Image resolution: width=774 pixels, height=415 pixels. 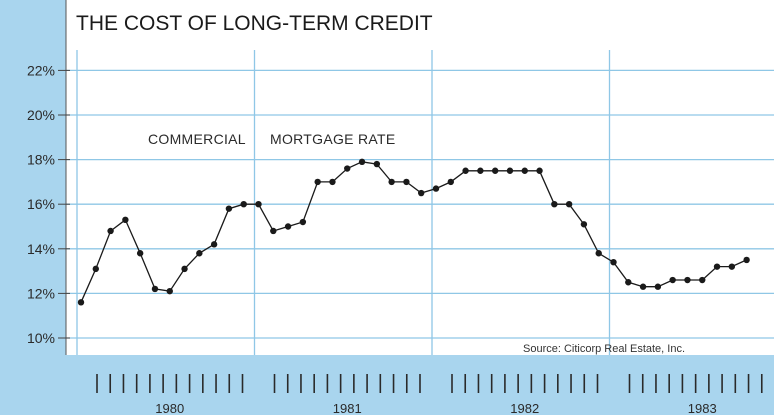 What do you see at coordinates (347, 408) in the screenshot?
I see `x-tick-label: 1981` at bounding box center [347, 408].